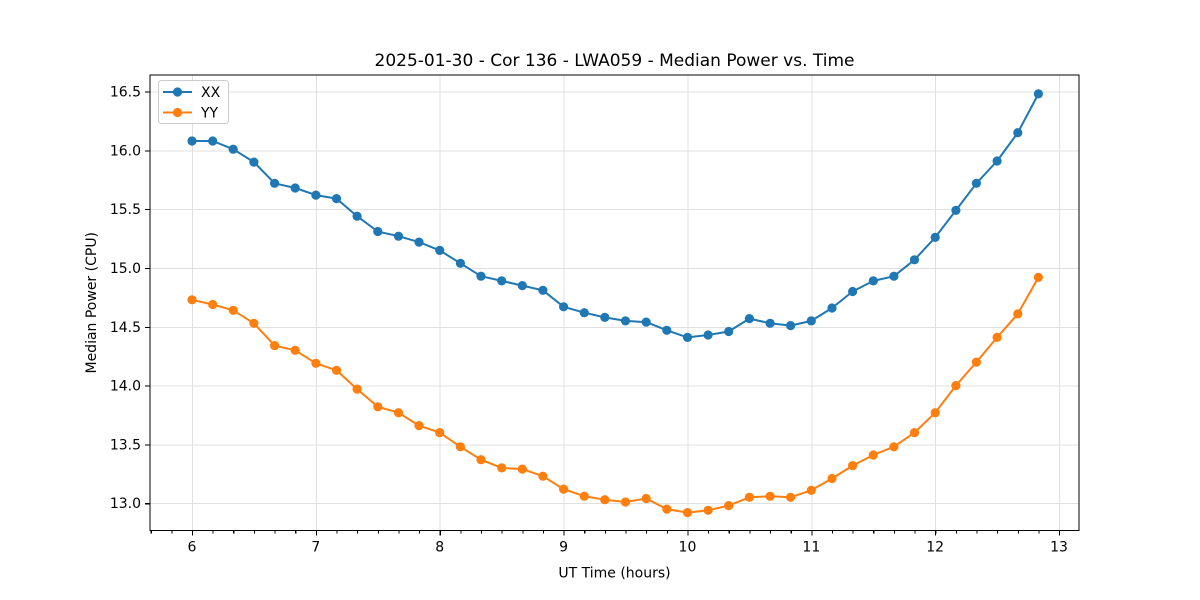 The image size is (1200, 600). What do you see at coordinates (563, 548) in the screenshot?
I see `x-tick-label: 9` at bounding box center [563, 548].